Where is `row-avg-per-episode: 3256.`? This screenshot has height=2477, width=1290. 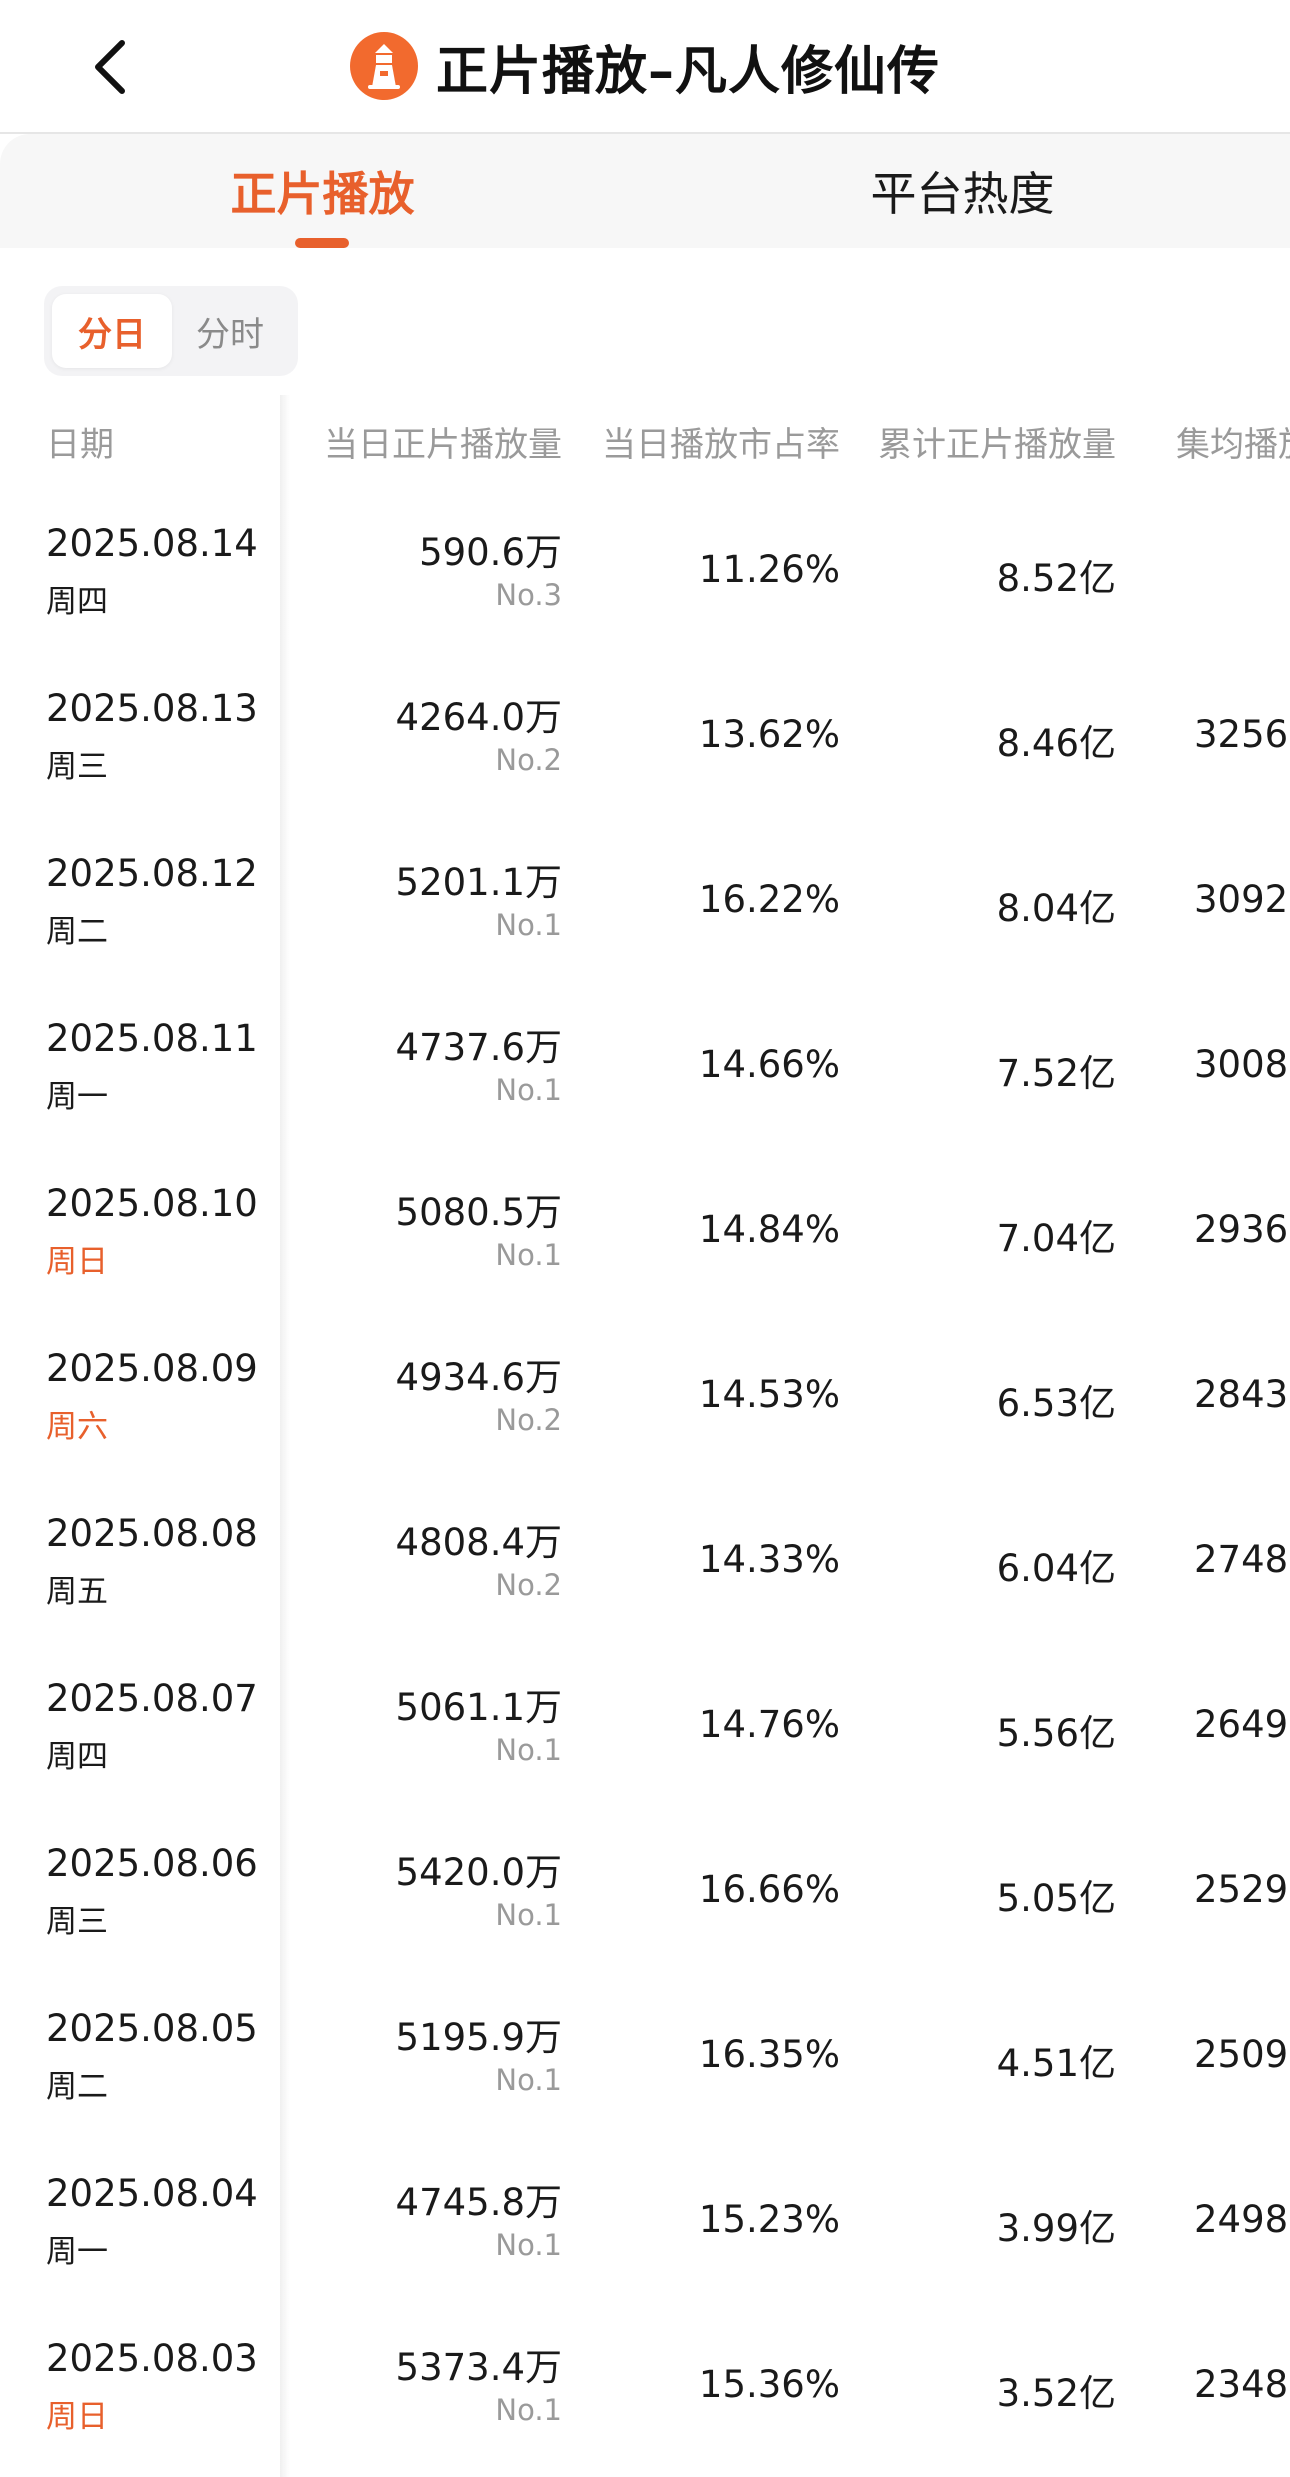 row-avg-per-episode: 3256. is located at coordinates (1242, 734).